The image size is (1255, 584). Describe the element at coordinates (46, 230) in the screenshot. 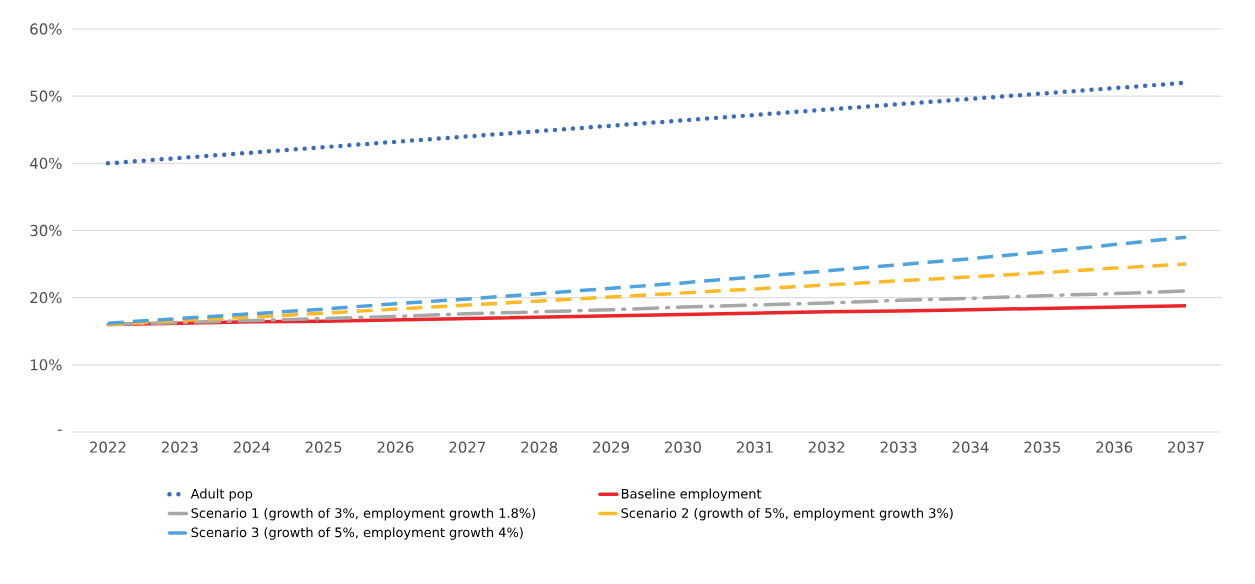

I see `y-tick-label: 30%` at that location.